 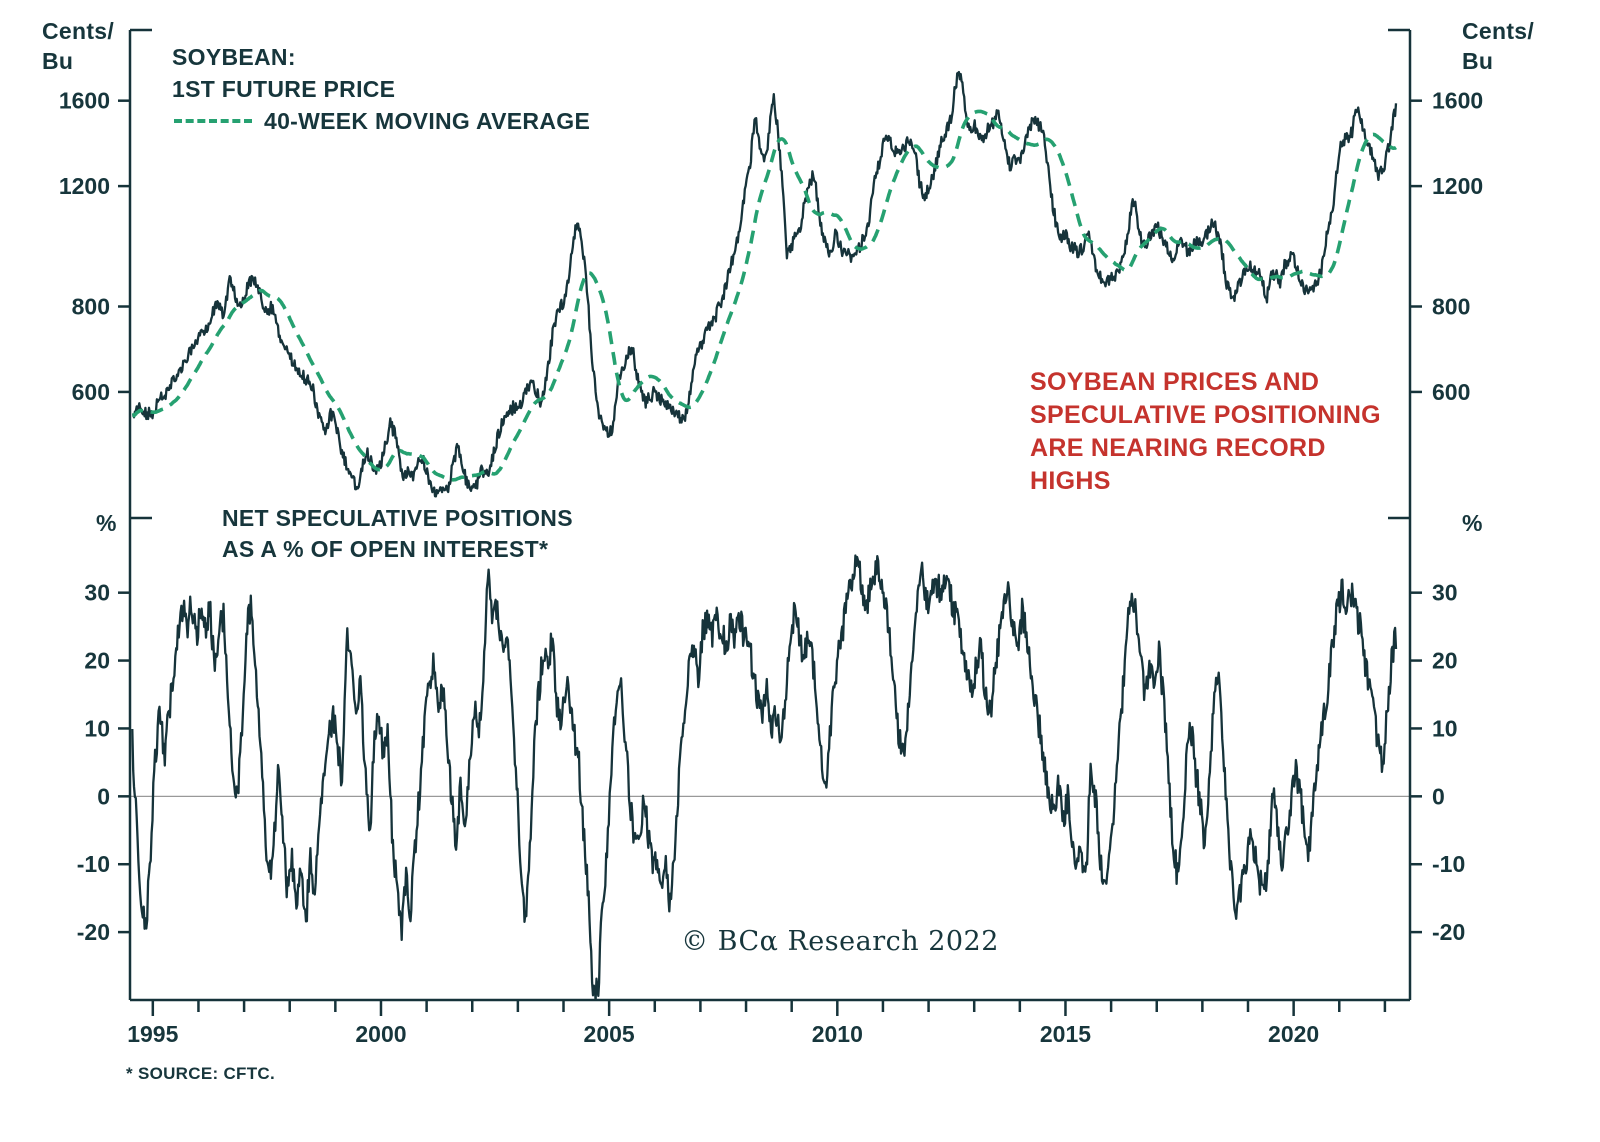 I want to click on y-tick-label-right: 0, so click(x=1438, y=796).